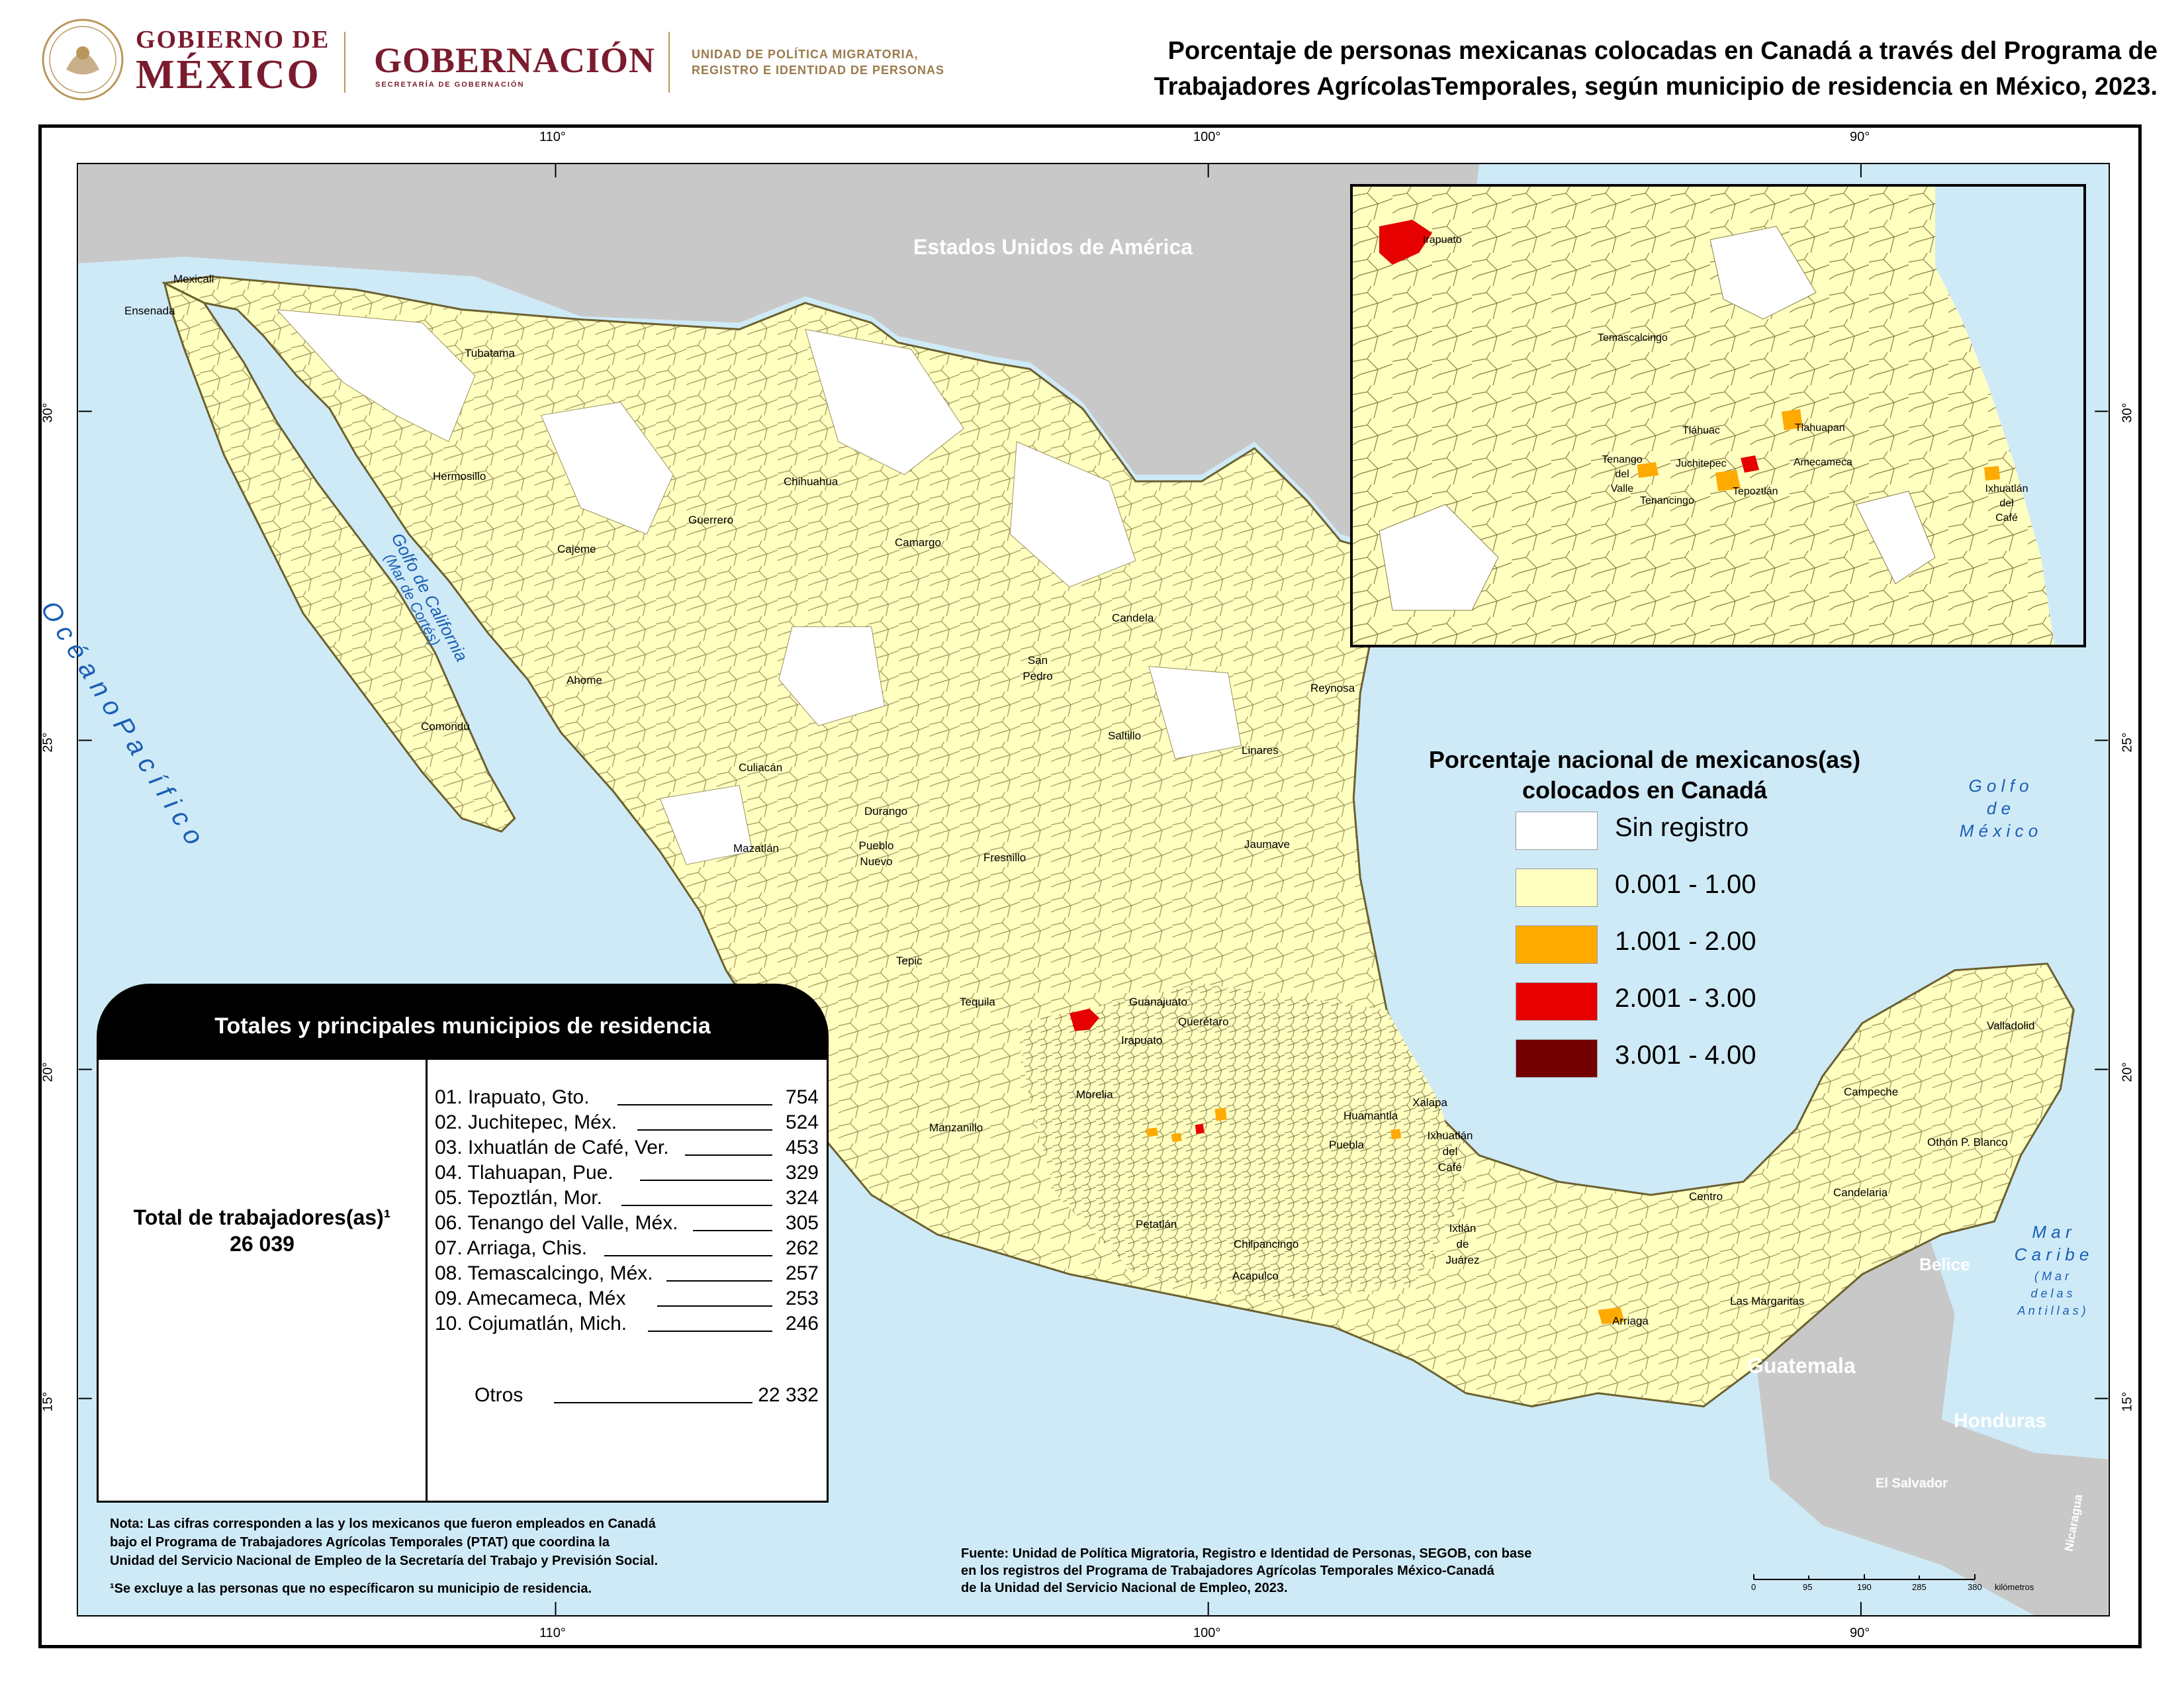  Describe the element at coordinates (584, 680) in the screenshot. I see `city-ahome: Ahome` at that location.